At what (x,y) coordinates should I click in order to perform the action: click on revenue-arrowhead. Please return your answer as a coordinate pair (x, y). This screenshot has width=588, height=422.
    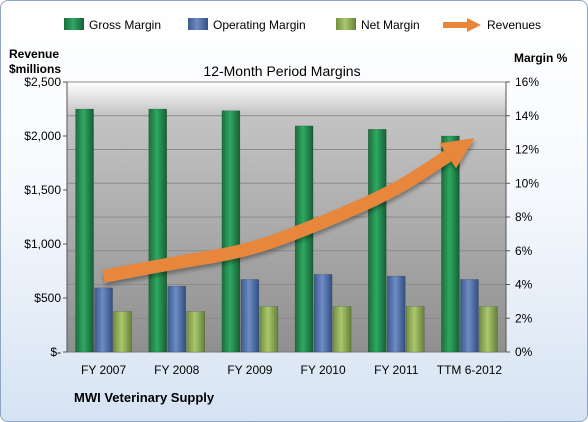
    Looking at the image, I should click on (457, 153).